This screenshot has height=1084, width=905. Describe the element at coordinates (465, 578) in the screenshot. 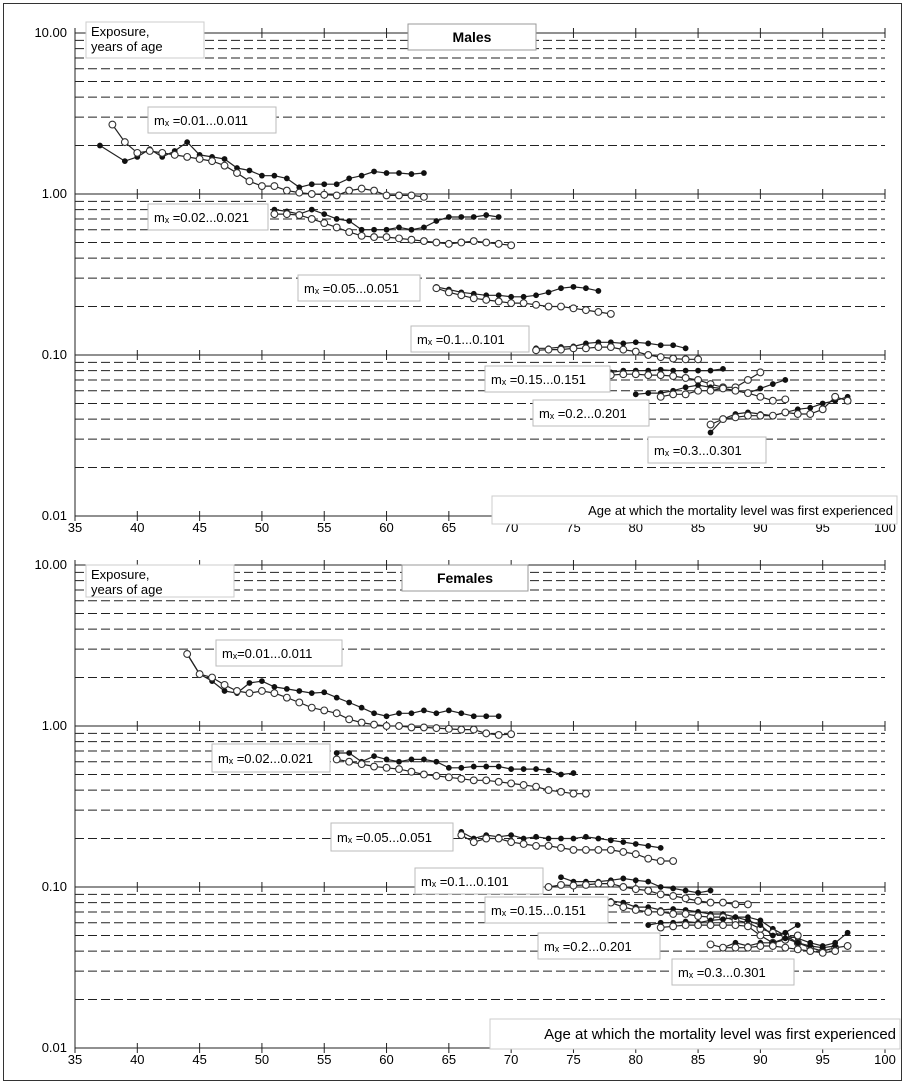

I see `chart-title: Females` at that location.